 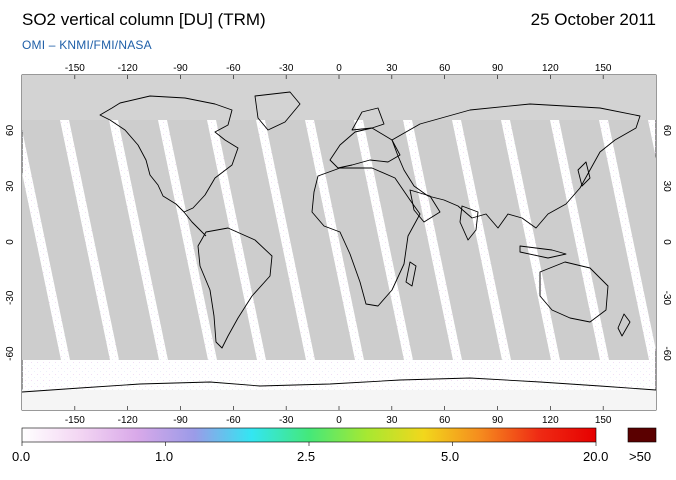 I want to click on colorbar-label-1: 1.0, so click(x=164, y=456).